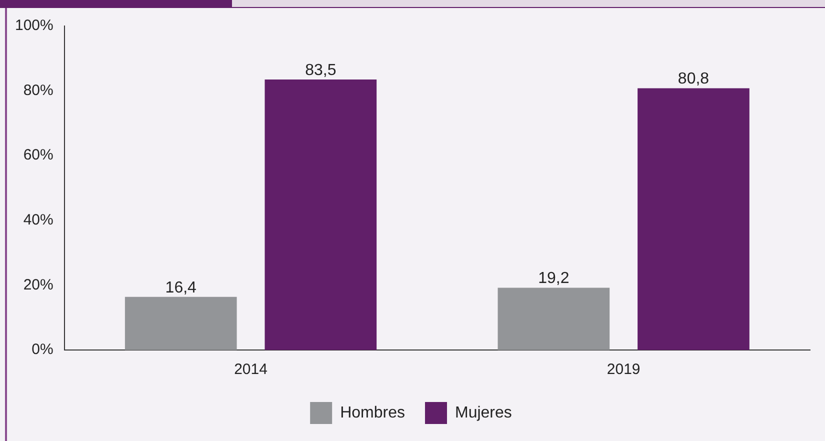 Image resolution: width=825 pixels, height=441 pixels. Describe the element at coordinates (320, 70) in the screenshot. I see `data-label: 83,5` at that location.